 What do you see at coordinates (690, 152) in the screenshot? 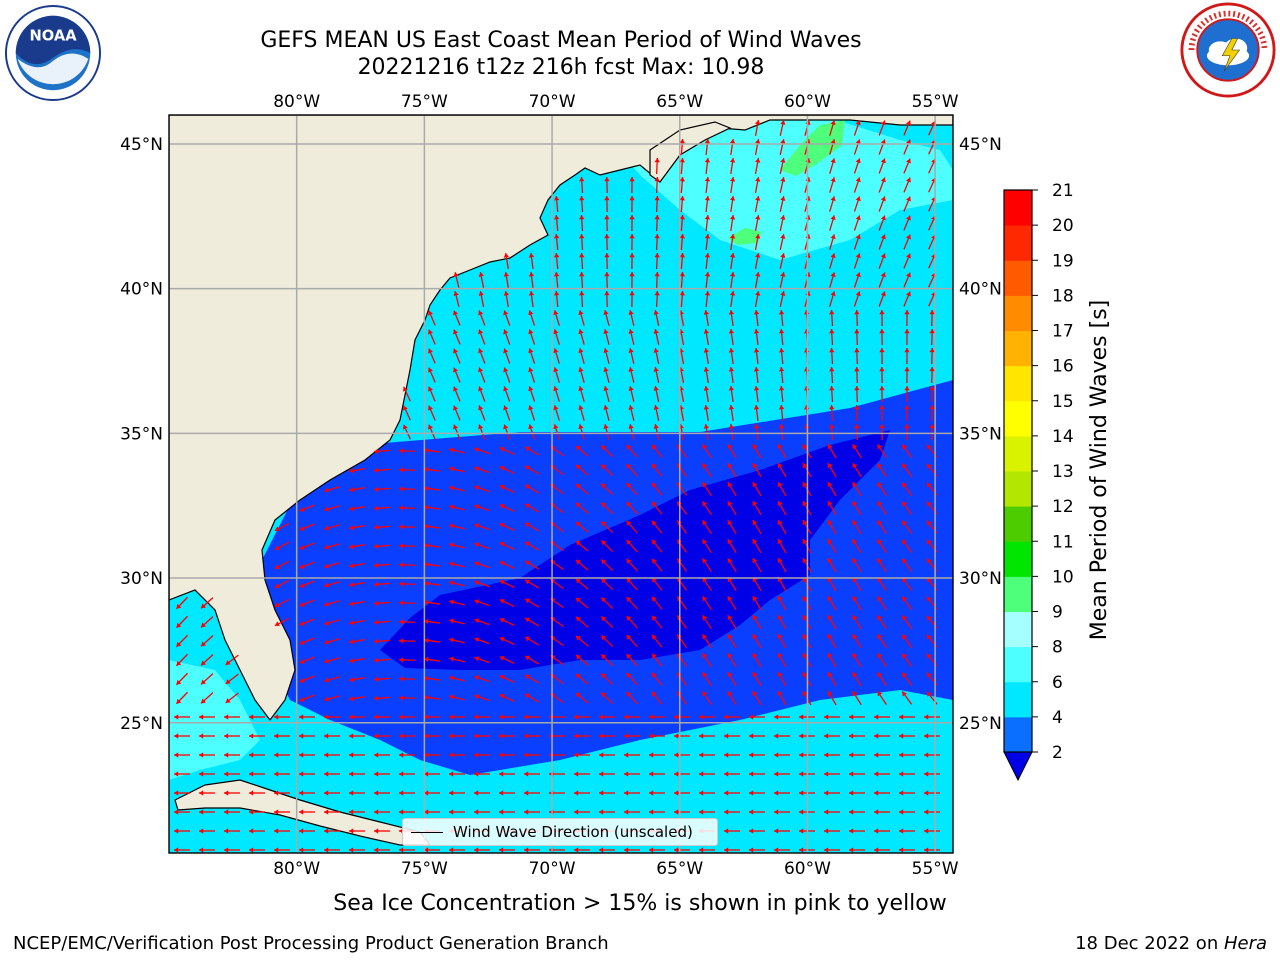
I see `nova-scotia` at bounding box center [690, 152].